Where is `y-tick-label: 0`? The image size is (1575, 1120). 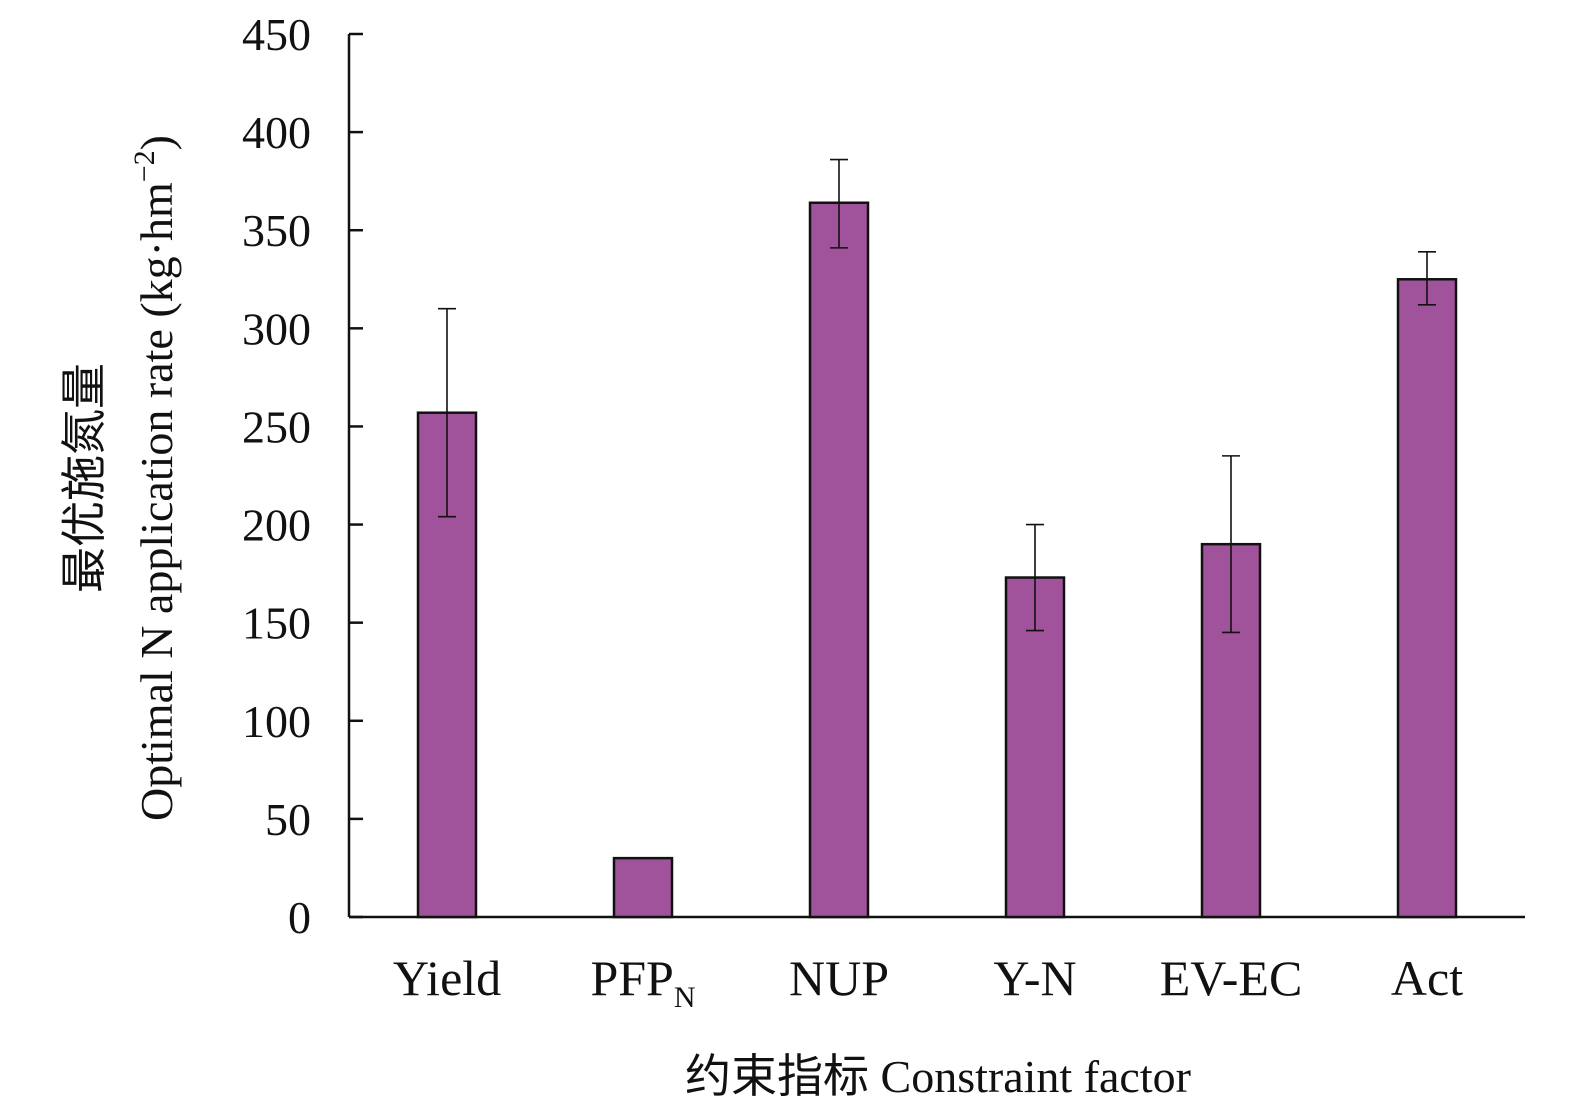
y-tick-label: 0 is located at coordinates (299, 917).